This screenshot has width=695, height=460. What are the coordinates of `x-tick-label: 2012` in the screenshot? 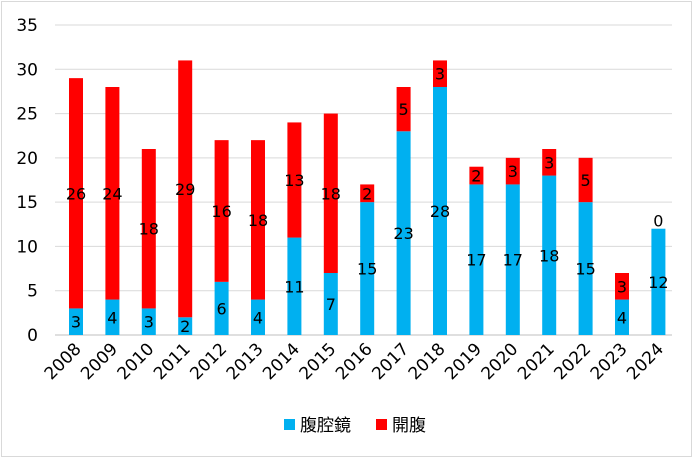 It's located at (208, 361).